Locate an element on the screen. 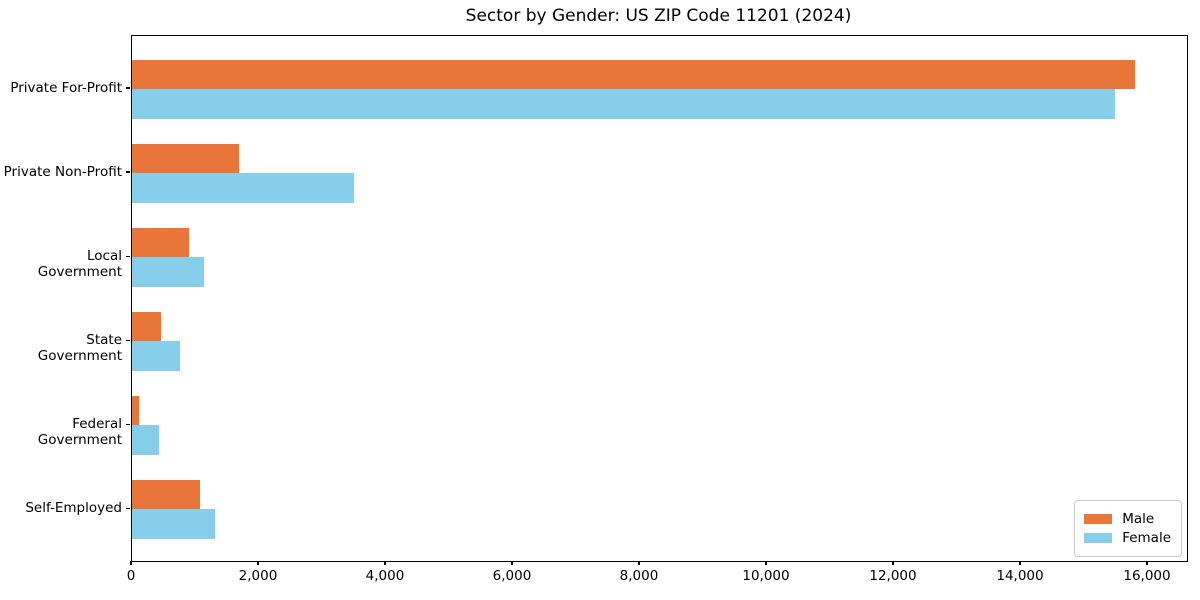 This screenshot has width=1200, height=600. y-tick-label-5: Self-Employed is located at coordinates (73, 508).